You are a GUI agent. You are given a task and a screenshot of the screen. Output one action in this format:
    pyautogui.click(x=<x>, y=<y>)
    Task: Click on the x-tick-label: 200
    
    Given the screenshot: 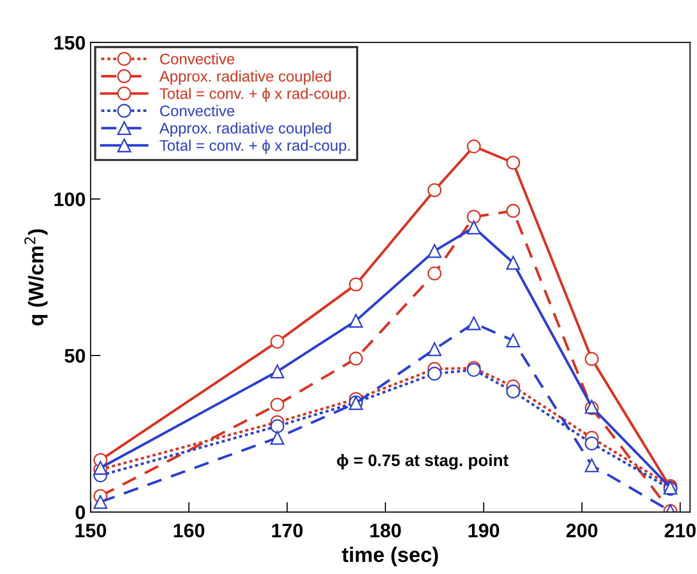 What is the action you would take?
    pyautogui.click(x=582, y=531)
    